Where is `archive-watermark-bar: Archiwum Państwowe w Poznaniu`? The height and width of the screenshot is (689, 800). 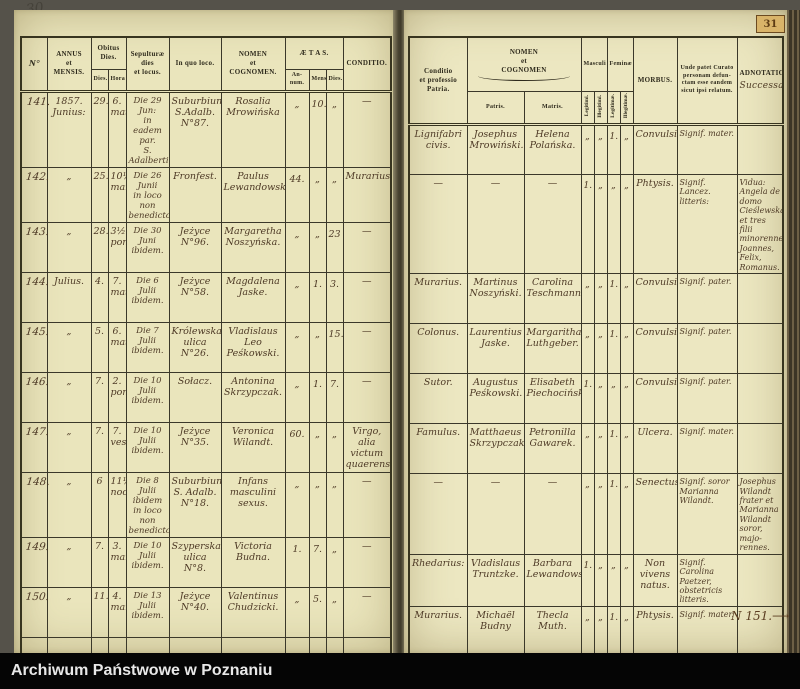 archive-watermark-bar: Archiwum Państwowe w Poznaniu is located at coordinates (400, 671).